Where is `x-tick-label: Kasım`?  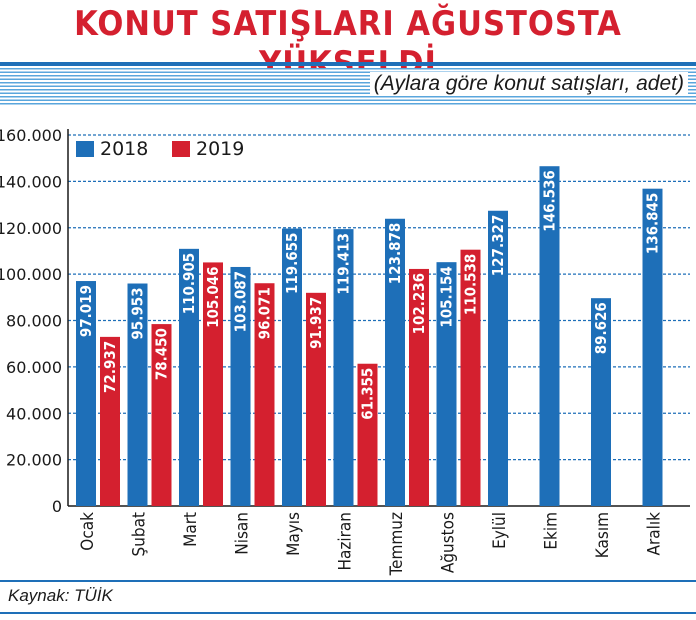
x-tick-label: Kasım is located at coordinates (603, 535).